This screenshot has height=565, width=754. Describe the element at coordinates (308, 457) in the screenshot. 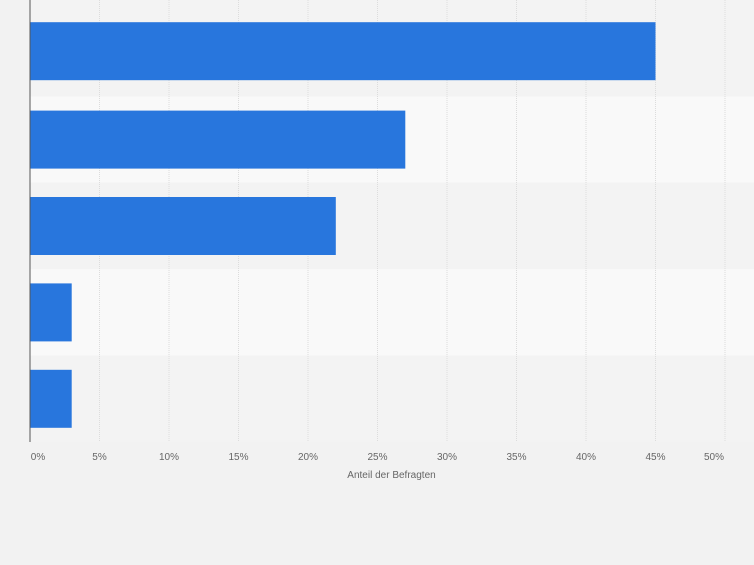

I see `x-tick-label: 20%` at that location.